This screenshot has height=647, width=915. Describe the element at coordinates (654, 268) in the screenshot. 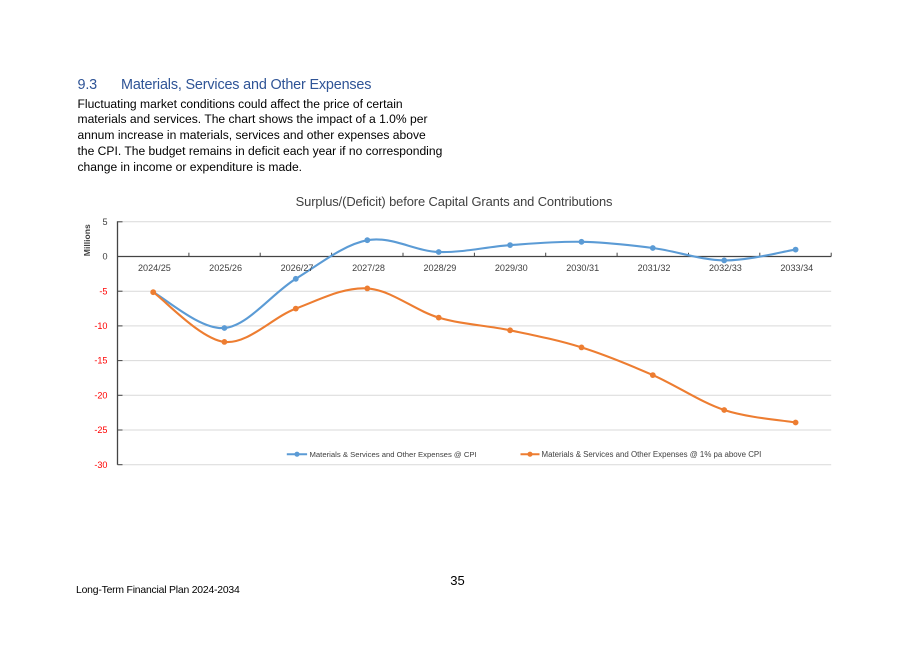

I see `svg-text: 2031/32` at that location.